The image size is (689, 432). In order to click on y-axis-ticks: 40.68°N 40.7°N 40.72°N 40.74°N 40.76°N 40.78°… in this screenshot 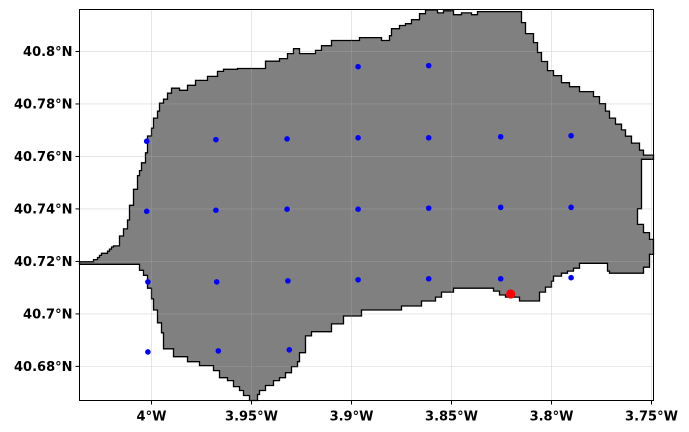, I will do `click(47, 210)`.